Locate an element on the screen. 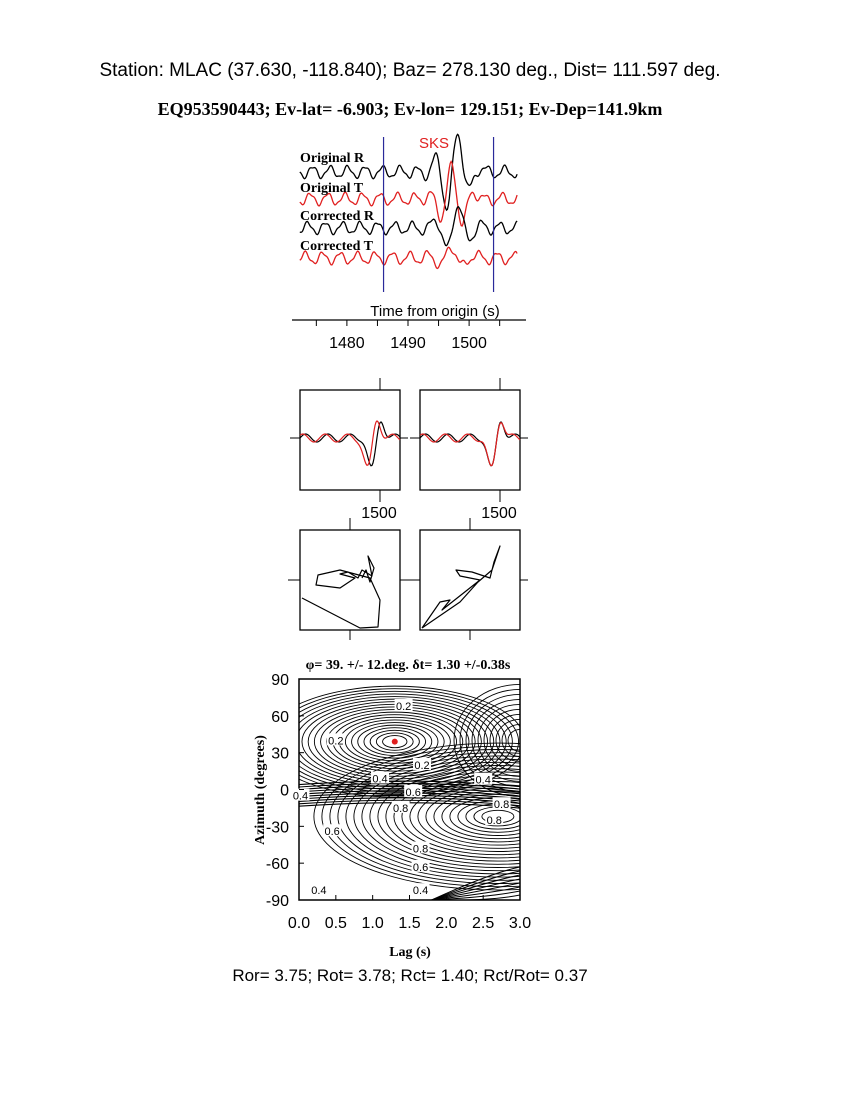 This screenshot has height=1100, width=850. contour-label-12: 0.4 is located at coordinates (318, 891).